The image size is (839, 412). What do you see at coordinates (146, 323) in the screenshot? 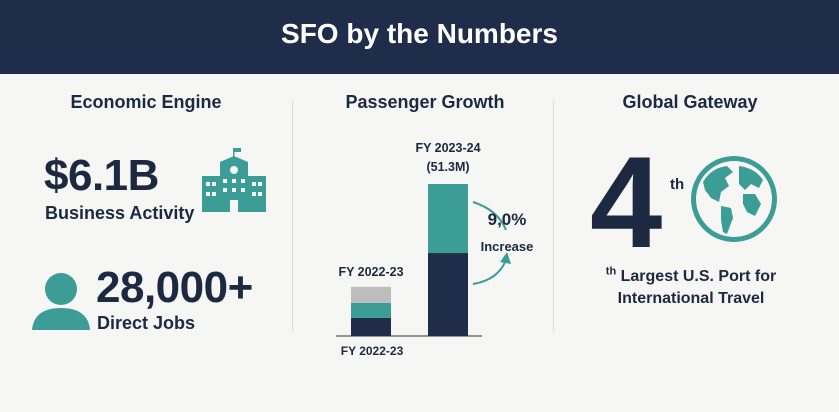
I see `direct-jobs-label: Direct Jobs` at bounding box center [146, 323].